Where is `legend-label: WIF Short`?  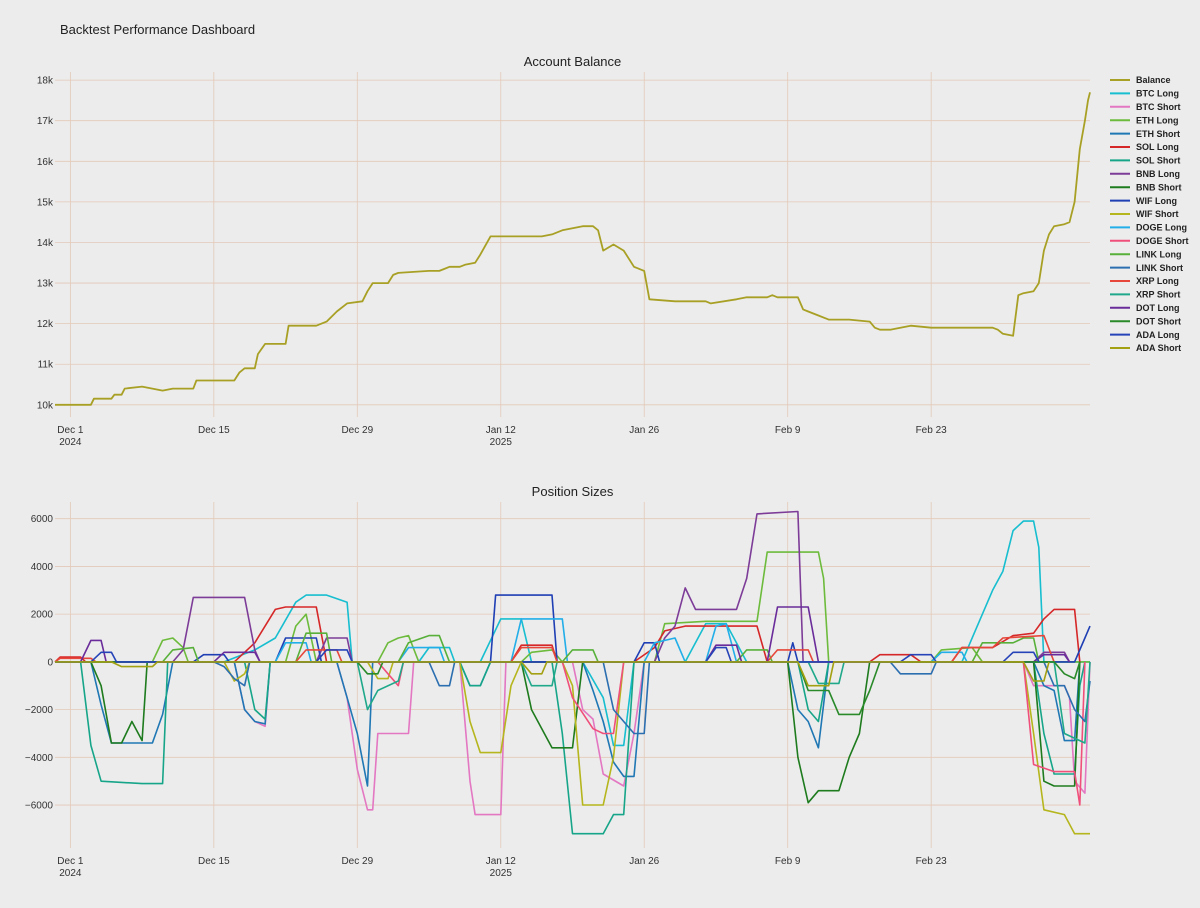
legend-label: WIF Short is located at coordinates (1157, 214).